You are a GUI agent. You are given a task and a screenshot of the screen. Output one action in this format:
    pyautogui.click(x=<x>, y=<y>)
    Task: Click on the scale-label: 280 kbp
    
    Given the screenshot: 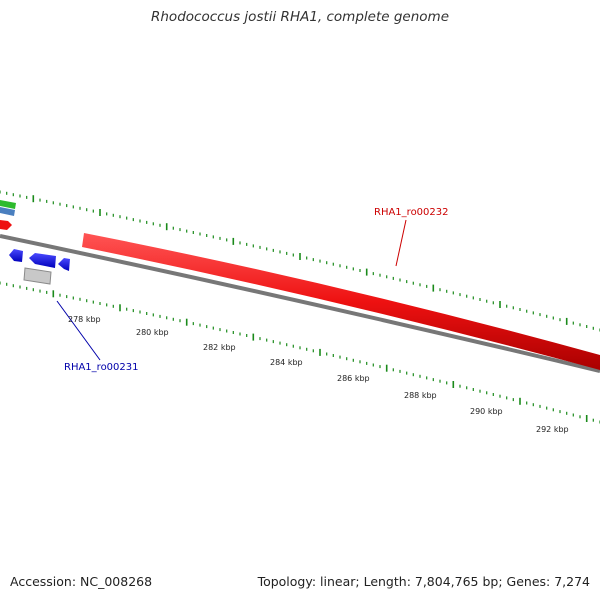 What is the action you would take?
    pyautogui.click(x=152, y=332)
    